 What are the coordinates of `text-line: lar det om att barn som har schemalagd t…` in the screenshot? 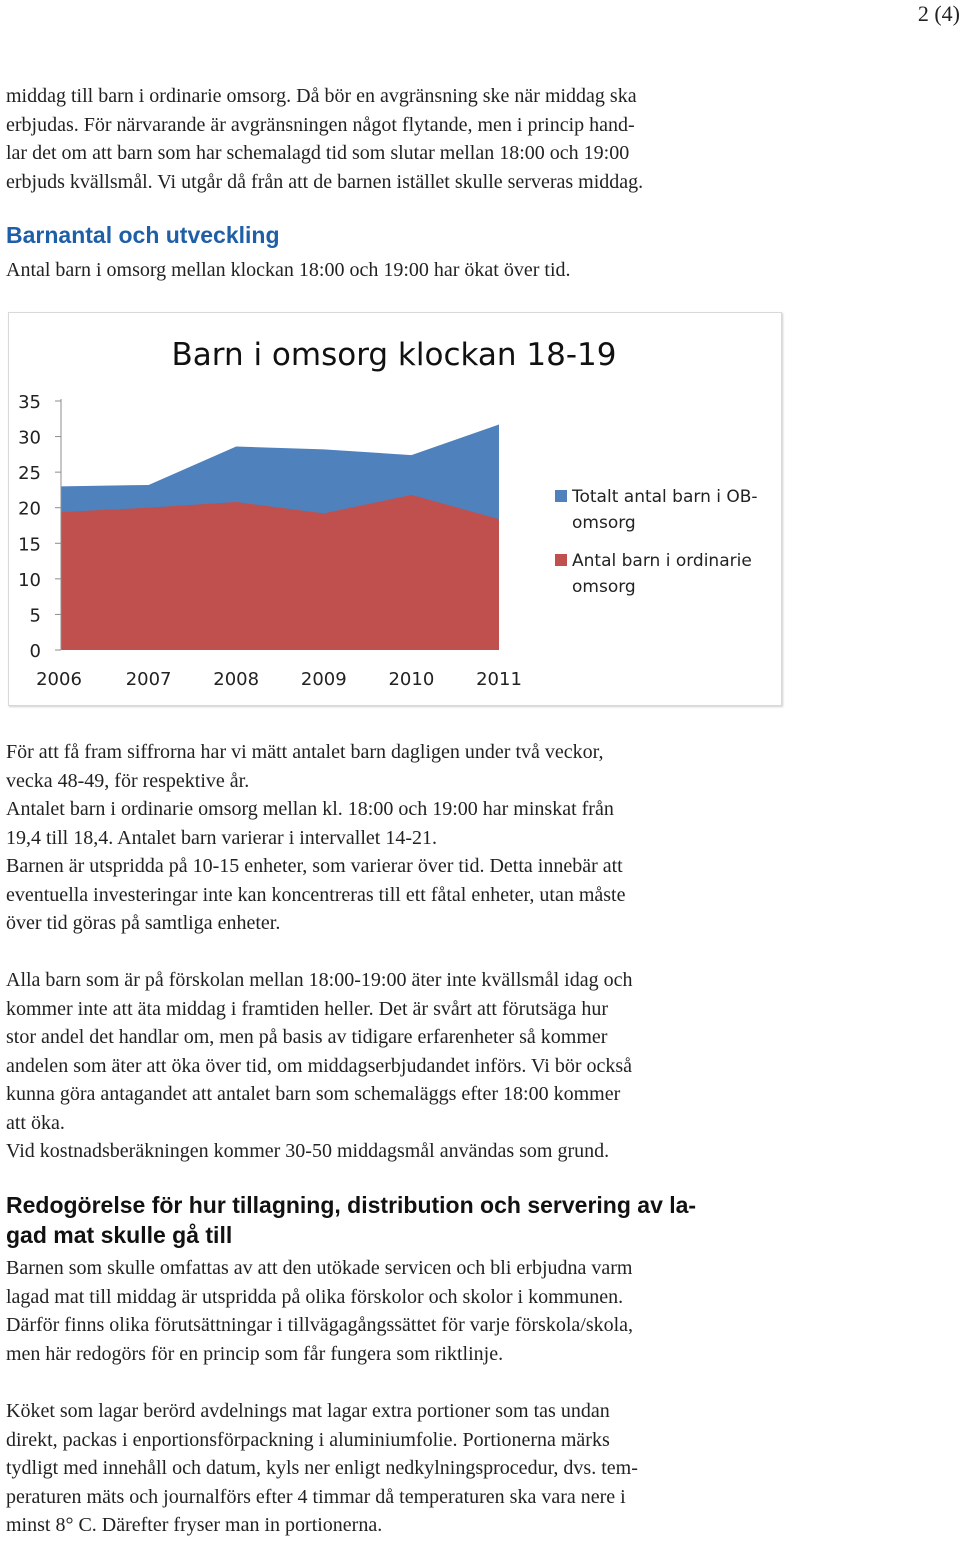 It's located at (318, 153).